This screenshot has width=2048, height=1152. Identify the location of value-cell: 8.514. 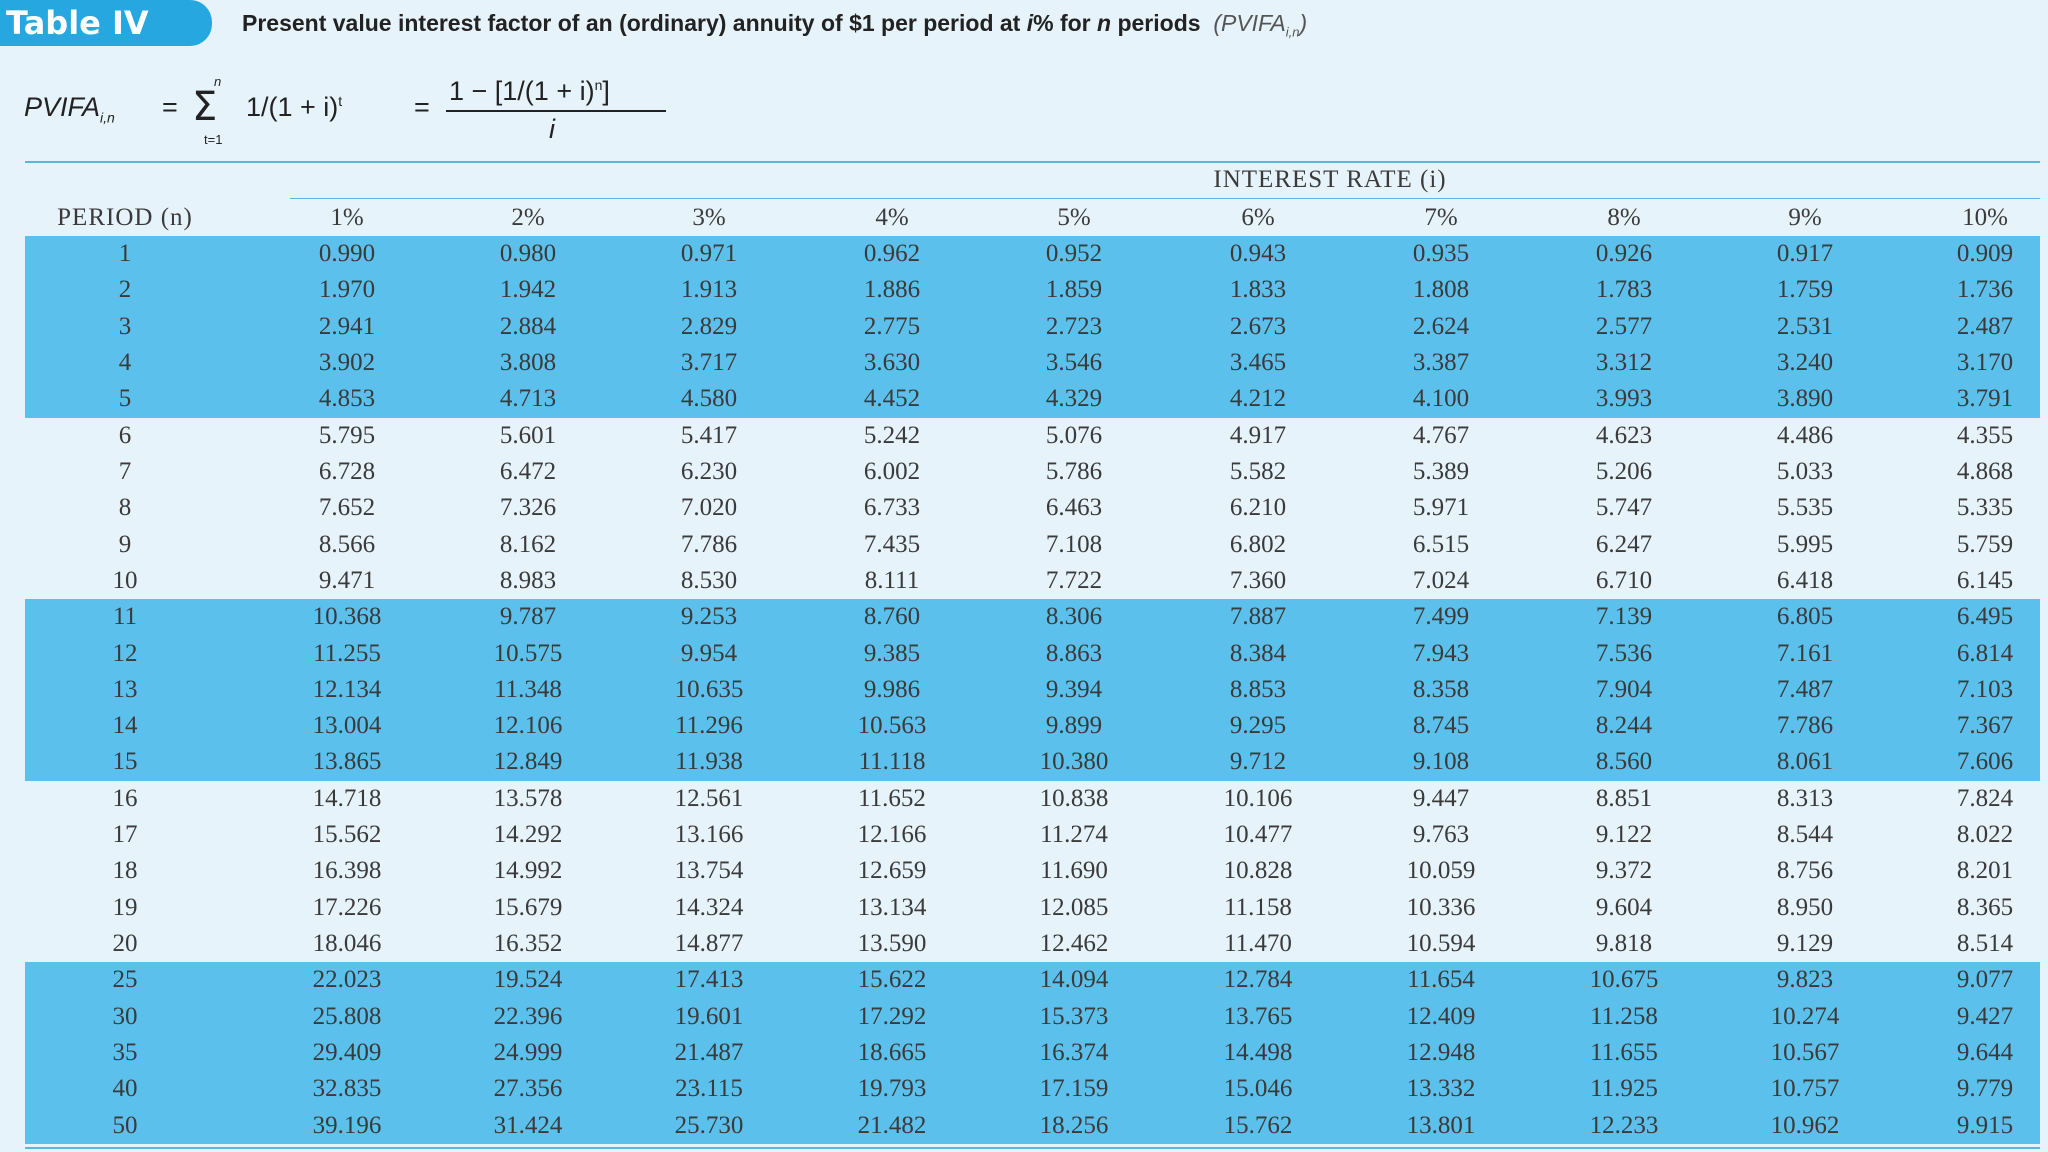
(1985, 944).